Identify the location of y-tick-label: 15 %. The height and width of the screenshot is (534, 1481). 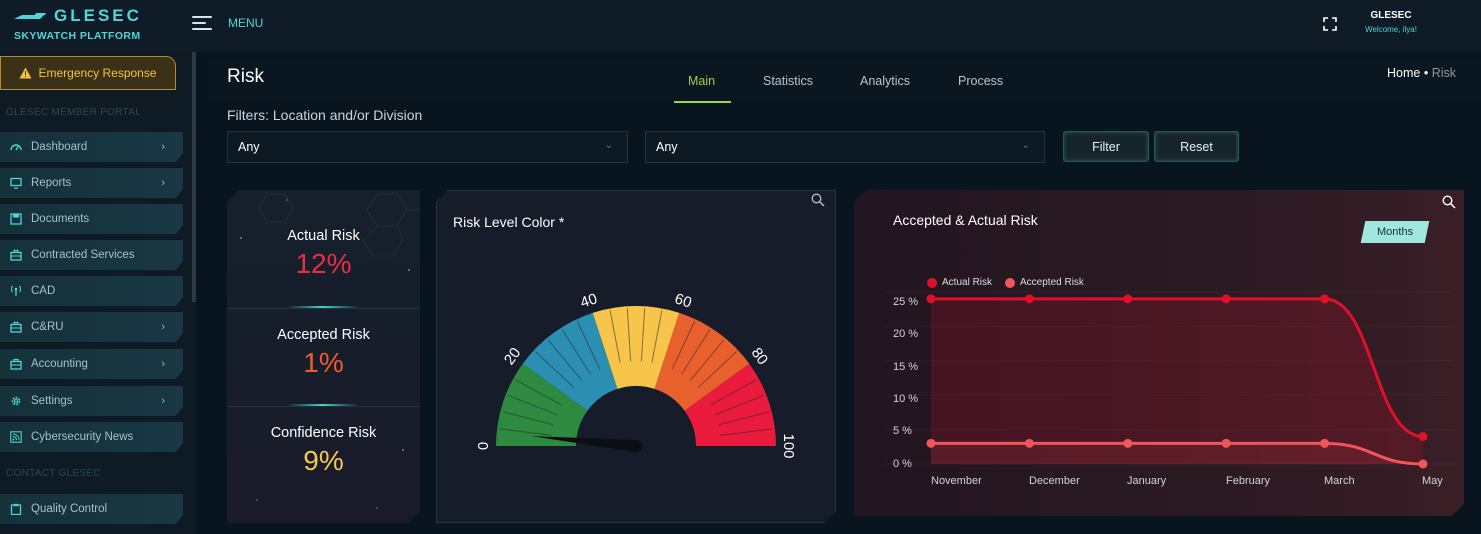
(906, 367).